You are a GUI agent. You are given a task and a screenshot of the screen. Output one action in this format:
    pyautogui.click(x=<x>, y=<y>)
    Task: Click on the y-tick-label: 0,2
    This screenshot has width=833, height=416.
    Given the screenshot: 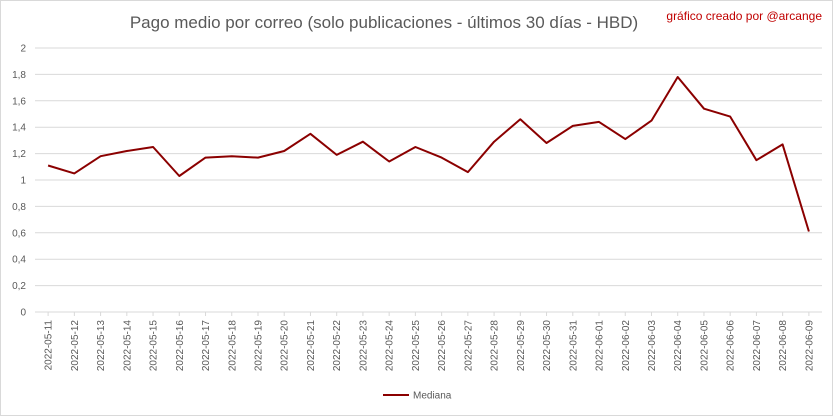 What is the action you would take?
    pyautogui.click(x=19, y=286)
    